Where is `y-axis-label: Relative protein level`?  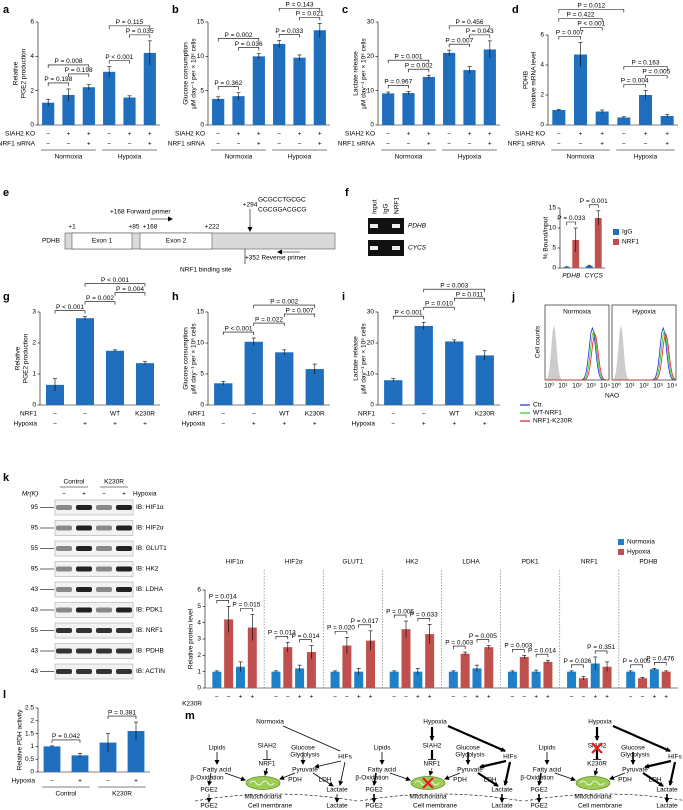 y-axis-label: Relative protein level is located at coordinates (191, 638).